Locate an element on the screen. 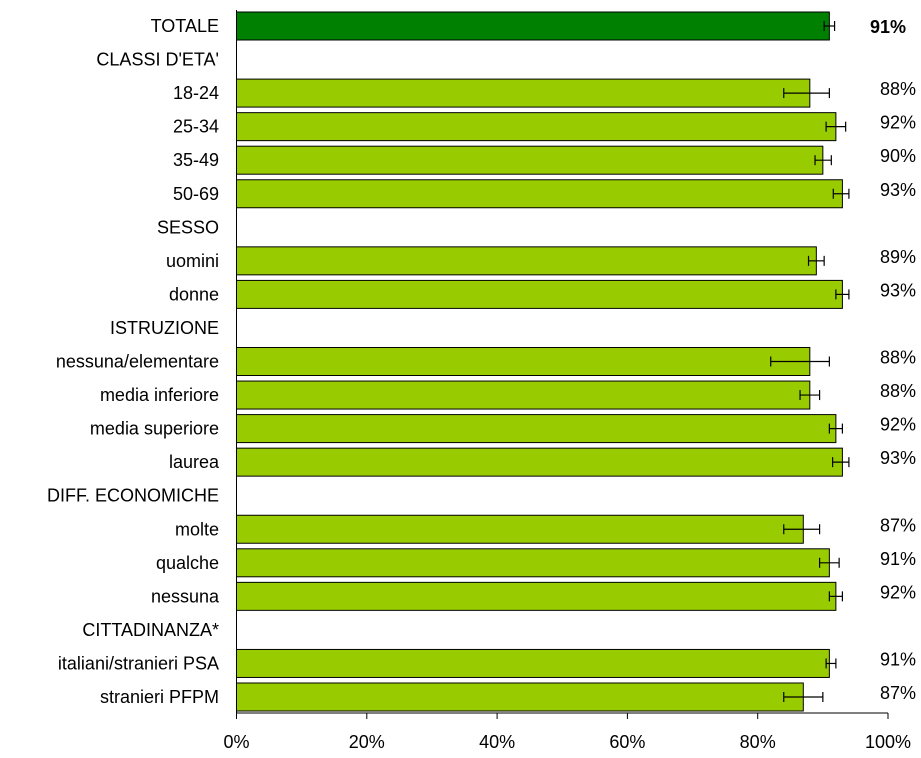 This screenshot has width=921, height=758. value-label-18-24: 88% is located at coordinates (898, 89).